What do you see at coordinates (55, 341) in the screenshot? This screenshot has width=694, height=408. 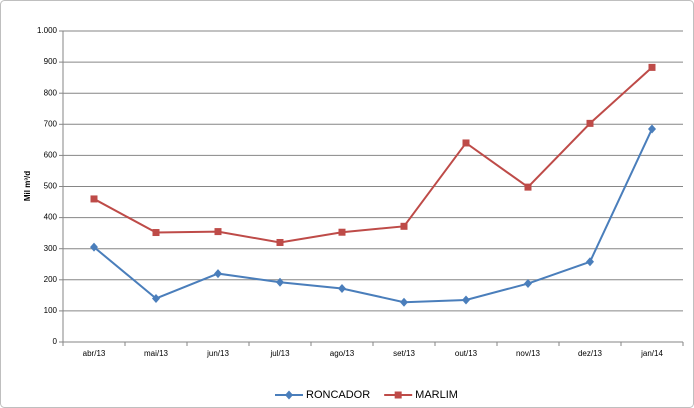 I see `y-tick-label: 0` at bounding box center [55, 341].